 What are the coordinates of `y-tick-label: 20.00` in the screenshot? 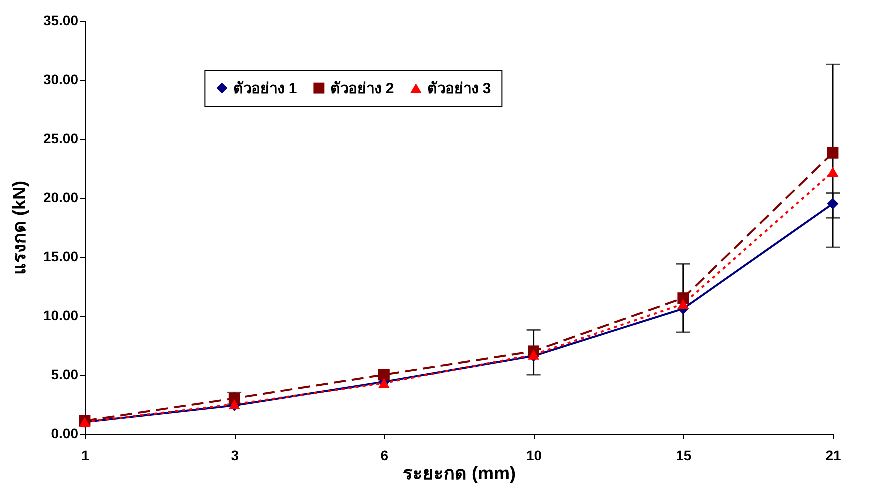 It's located at (61, 198).